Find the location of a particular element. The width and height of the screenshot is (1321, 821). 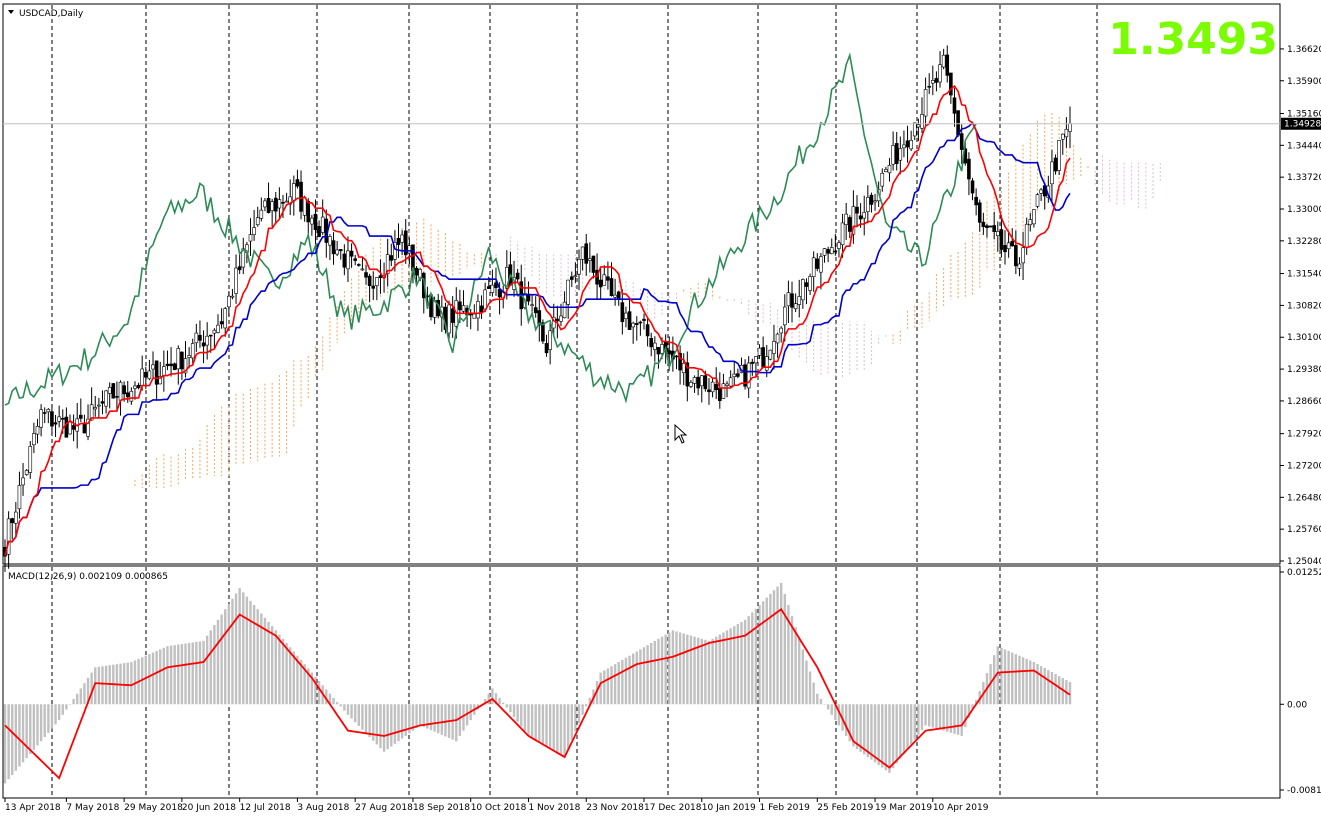

y-tick-label: 1.34440 is located at coordinates (1304, 146).